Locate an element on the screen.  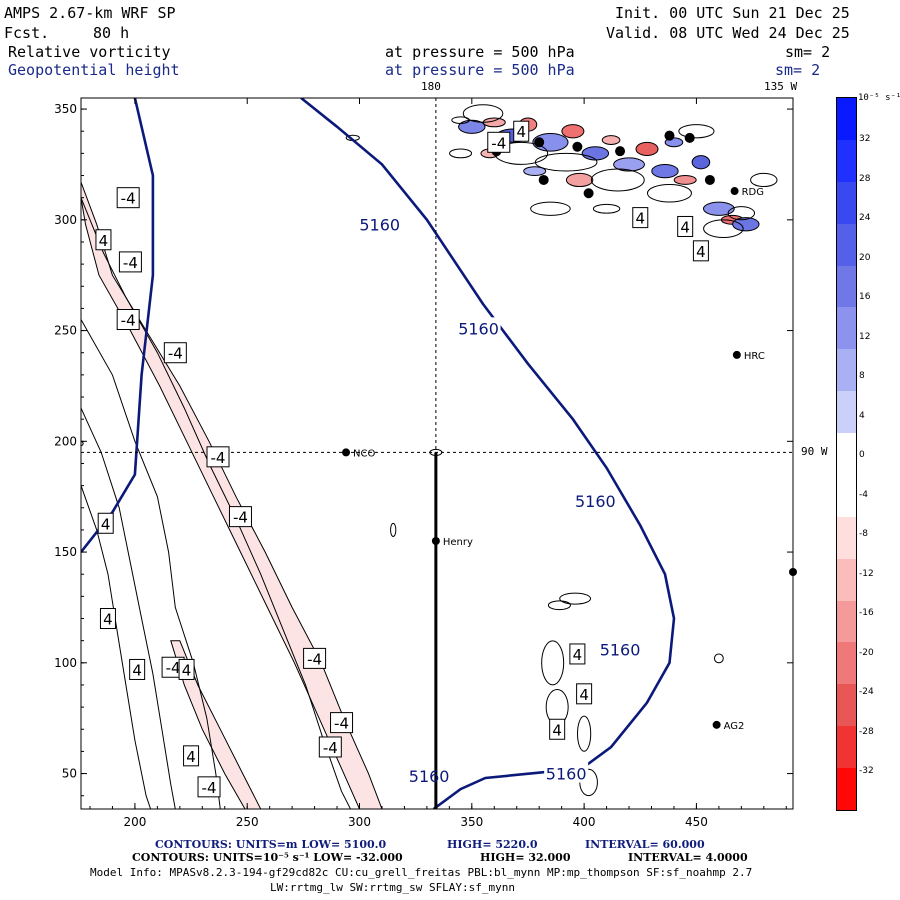
field2-smoothing: sm= 2 is located at coordinates (798, 70).